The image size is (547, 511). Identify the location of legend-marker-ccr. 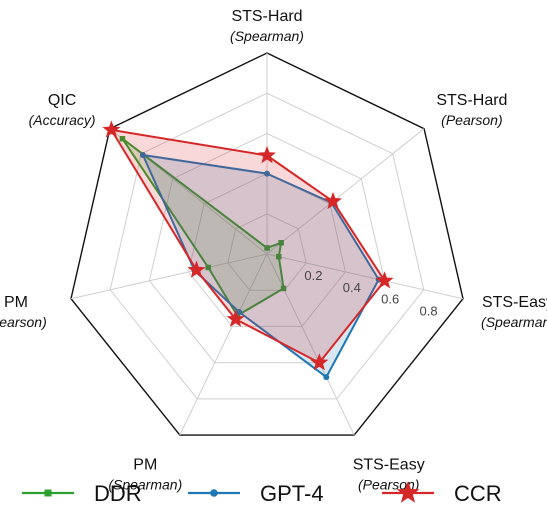
(408, 492).